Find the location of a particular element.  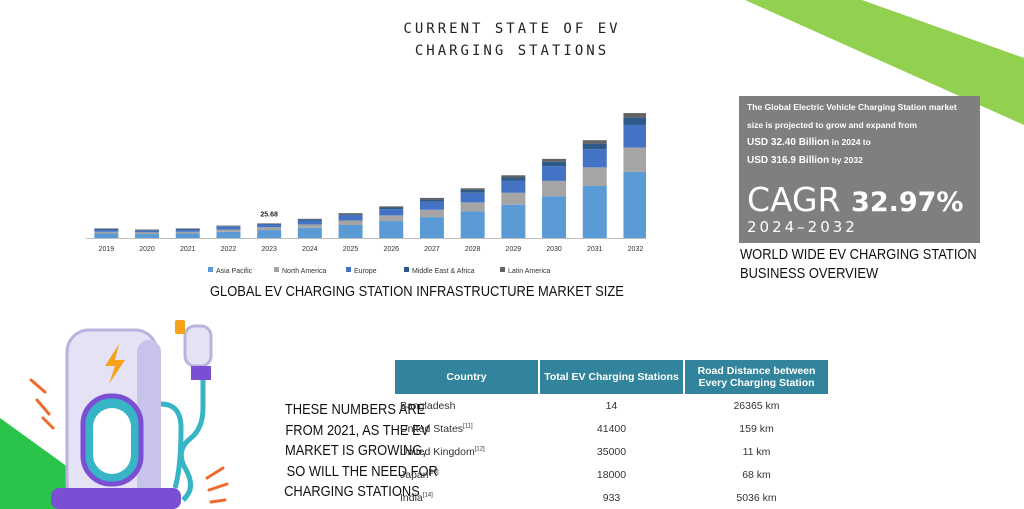

data-label: 25.68 is located at coordinates (269, 214).